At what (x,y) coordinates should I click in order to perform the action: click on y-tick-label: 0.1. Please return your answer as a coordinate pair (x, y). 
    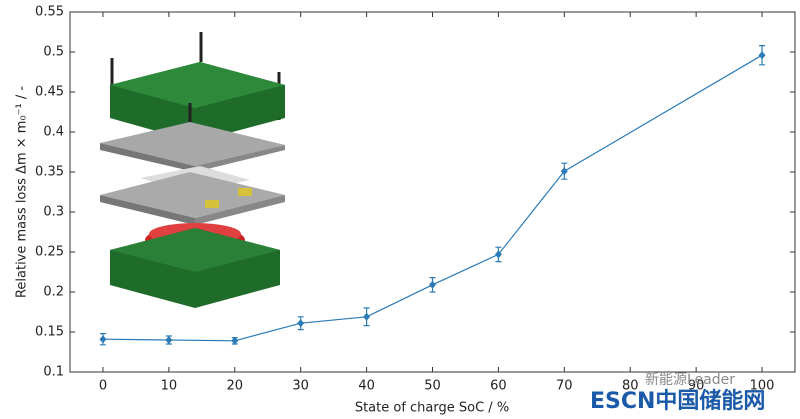
    Looking at the image, I should click on (53, 372).